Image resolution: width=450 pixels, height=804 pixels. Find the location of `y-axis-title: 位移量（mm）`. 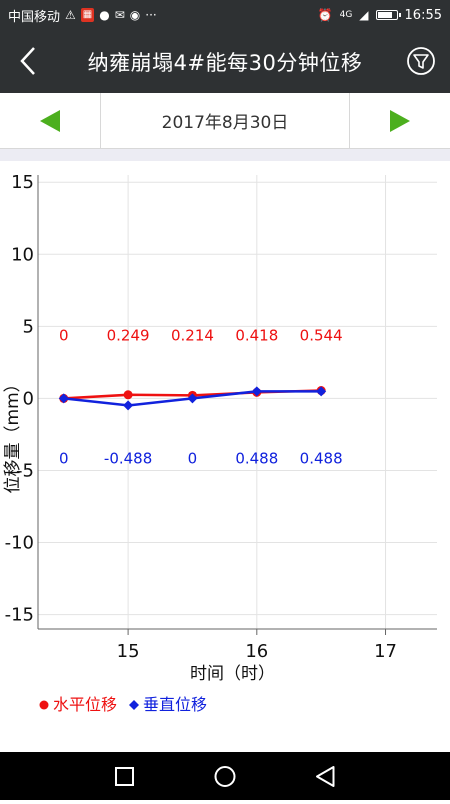

y-axis-title: 位移量（mm） is located at coordinates (13, 434).